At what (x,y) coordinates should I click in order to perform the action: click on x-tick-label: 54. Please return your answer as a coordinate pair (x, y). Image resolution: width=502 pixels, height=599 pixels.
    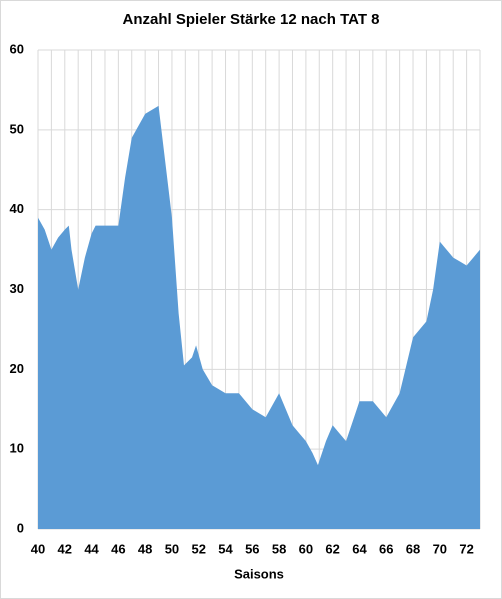
    Looking at the image, I should click on (225, 548).